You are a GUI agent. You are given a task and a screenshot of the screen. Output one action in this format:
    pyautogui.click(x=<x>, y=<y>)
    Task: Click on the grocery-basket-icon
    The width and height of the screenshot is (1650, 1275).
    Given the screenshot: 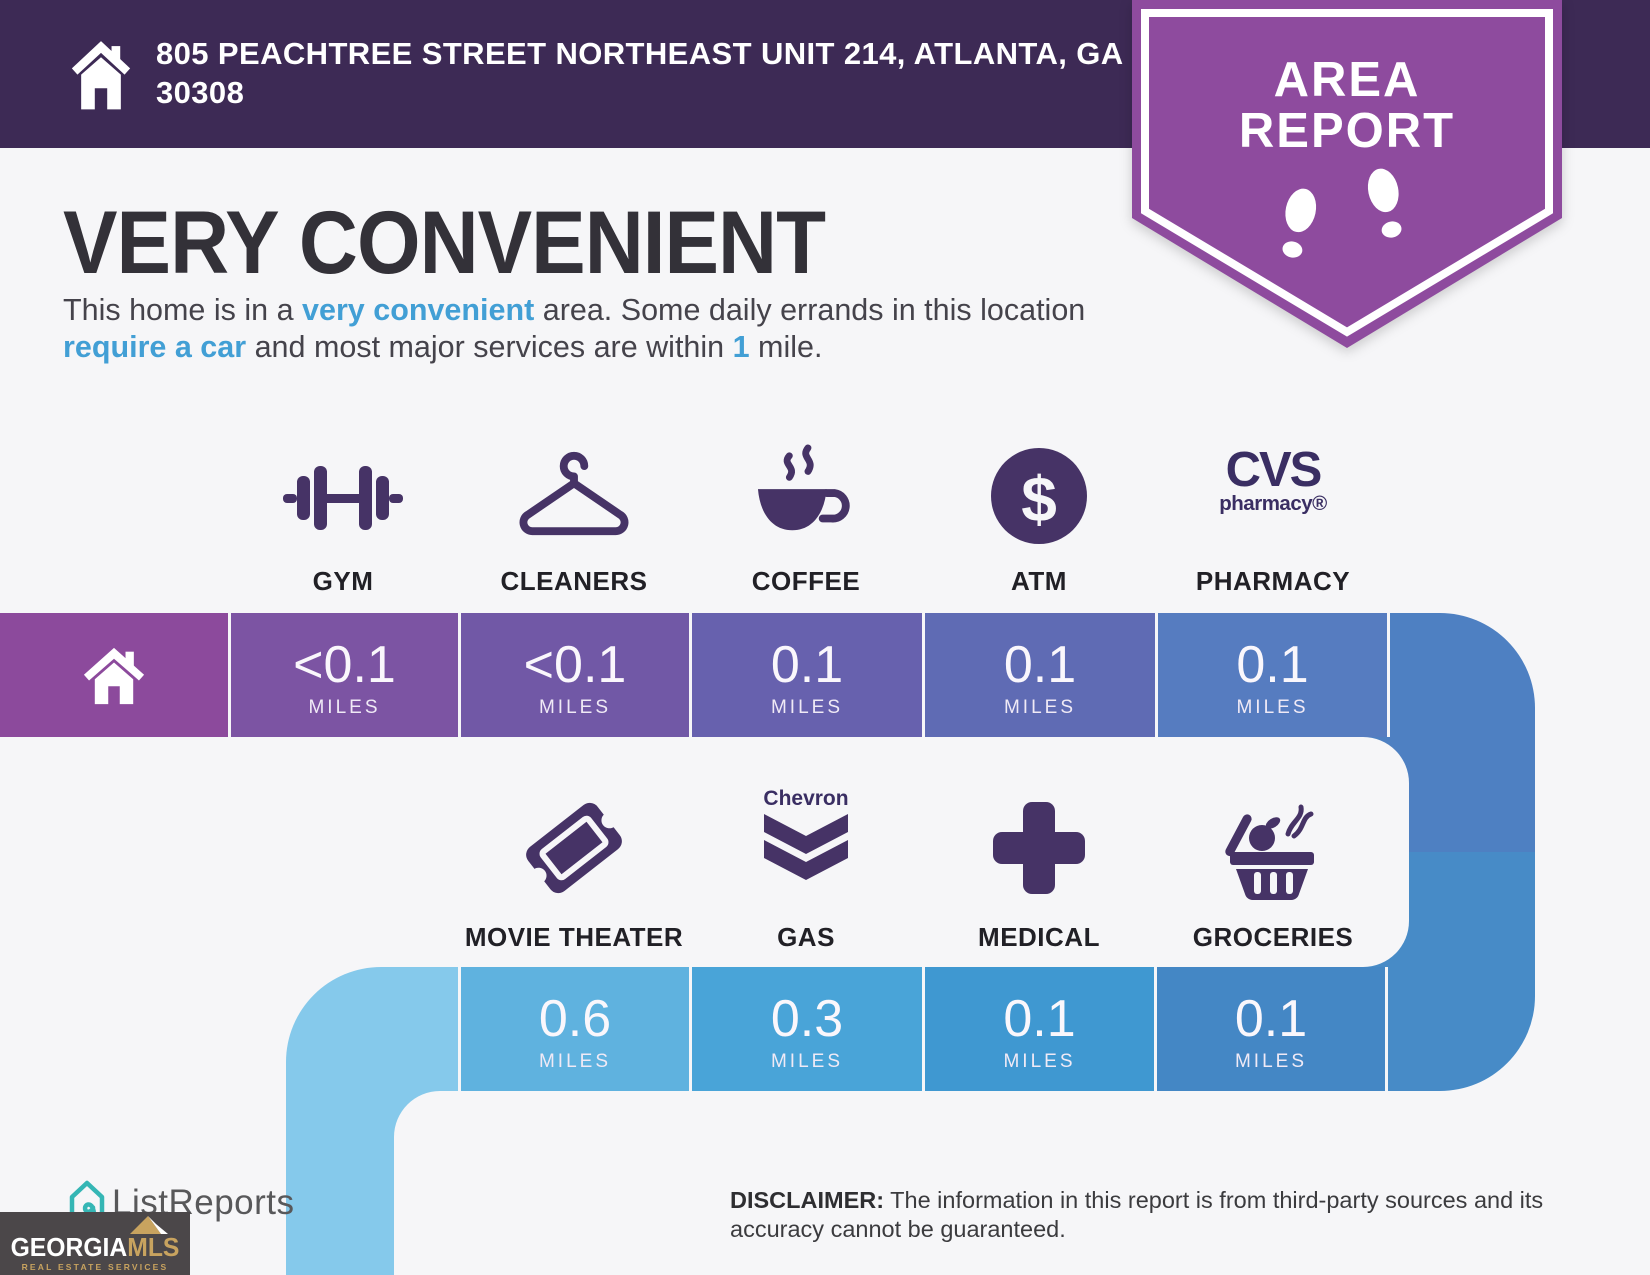 What is the action you would take?
    pyautogui.click(x=1269, y=852)
    